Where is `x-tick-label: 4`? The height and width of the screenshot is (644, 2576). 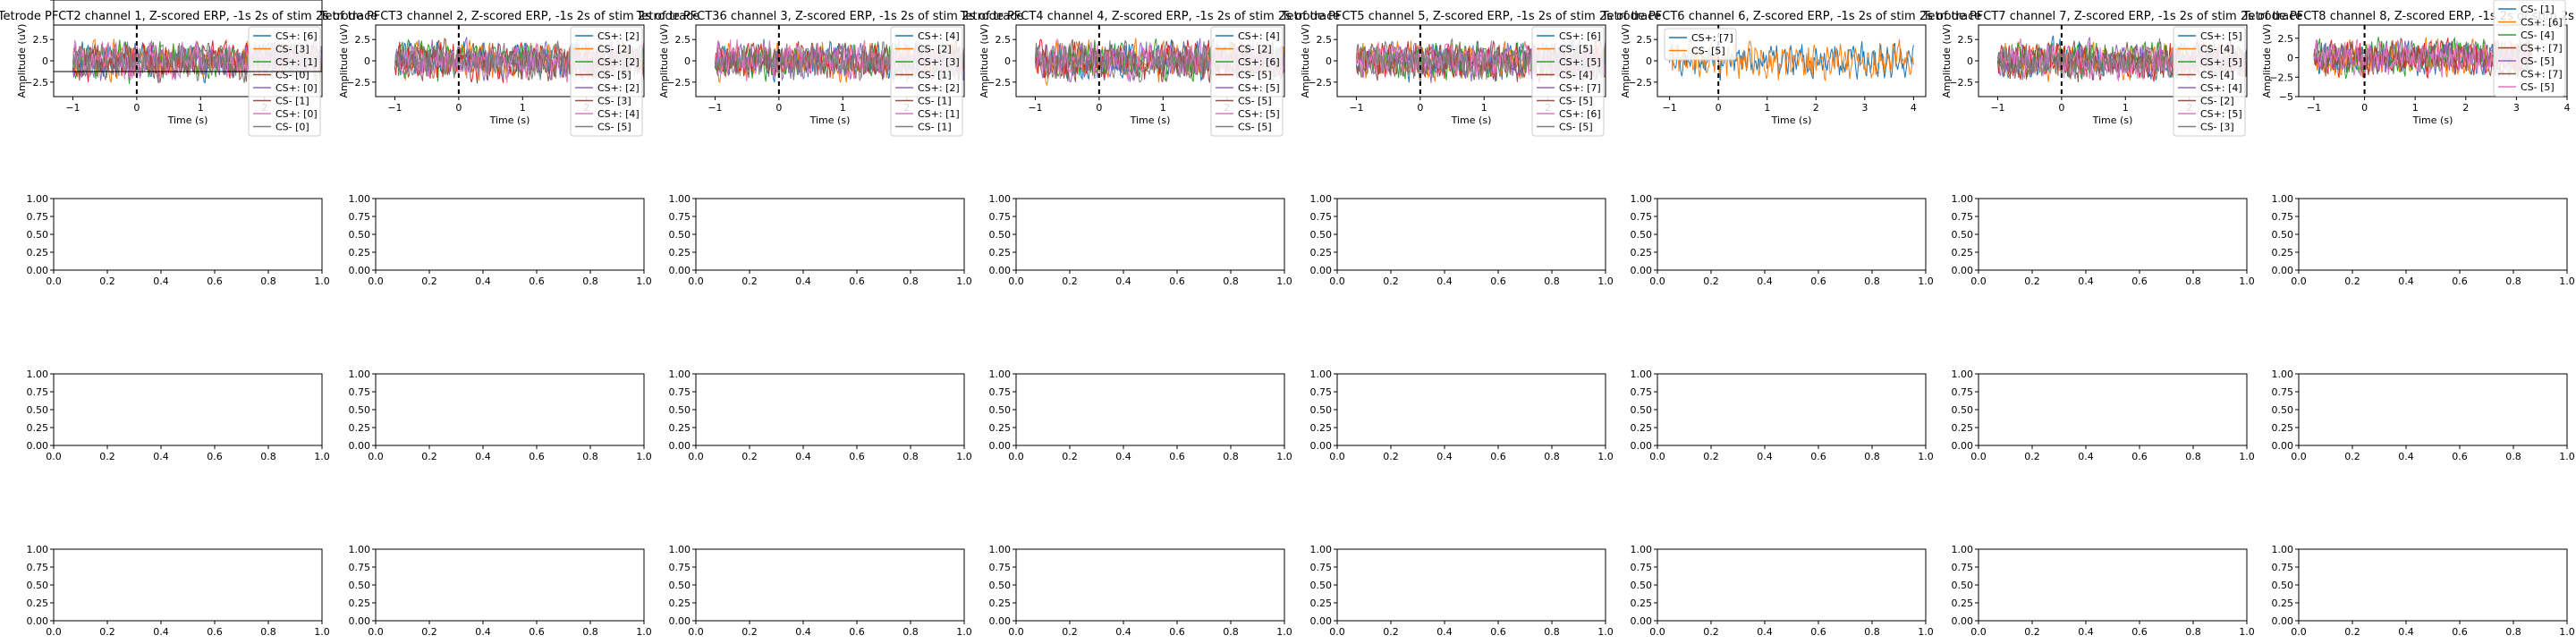 x-tick-label: 4 is located at coordinates (1914, 108).